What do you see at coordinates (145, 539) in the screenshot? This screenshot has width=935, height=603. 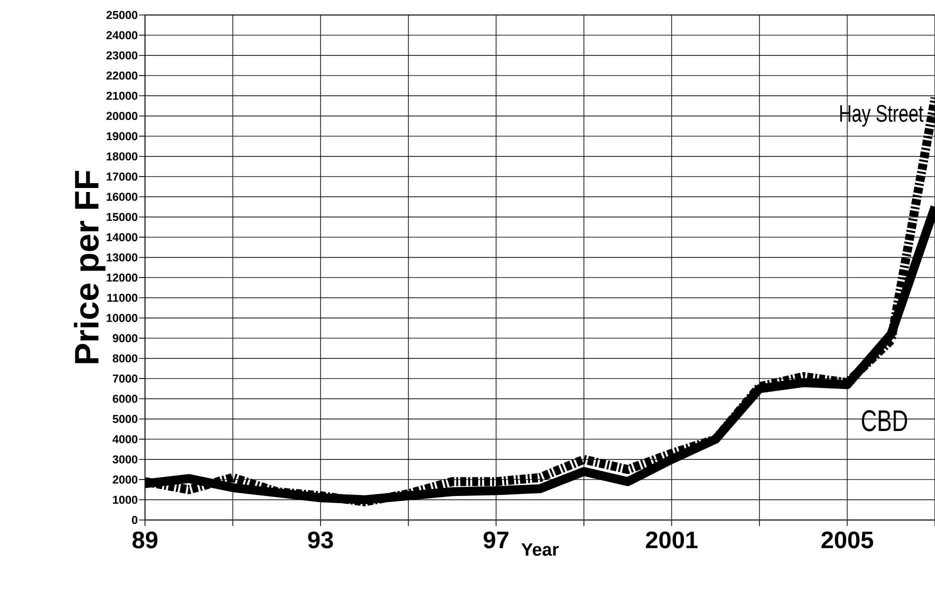 I see `x-tick-label: 89` at bounding box center [145, 539].